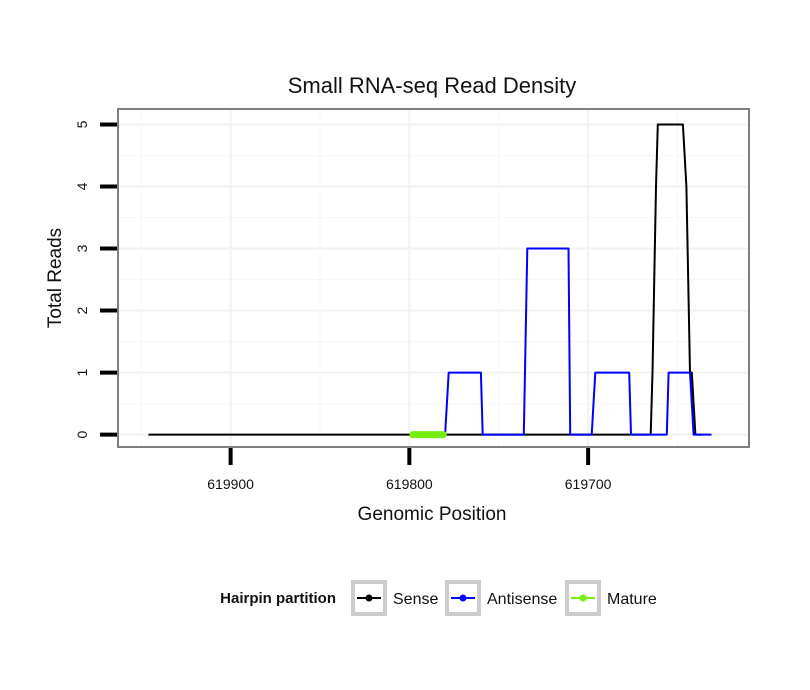 The width and height of the screenshot is (810, 690). Describe the element at coordinates (230, 484) in the screenshot. I see `x-tick-label: 619900` at that location.